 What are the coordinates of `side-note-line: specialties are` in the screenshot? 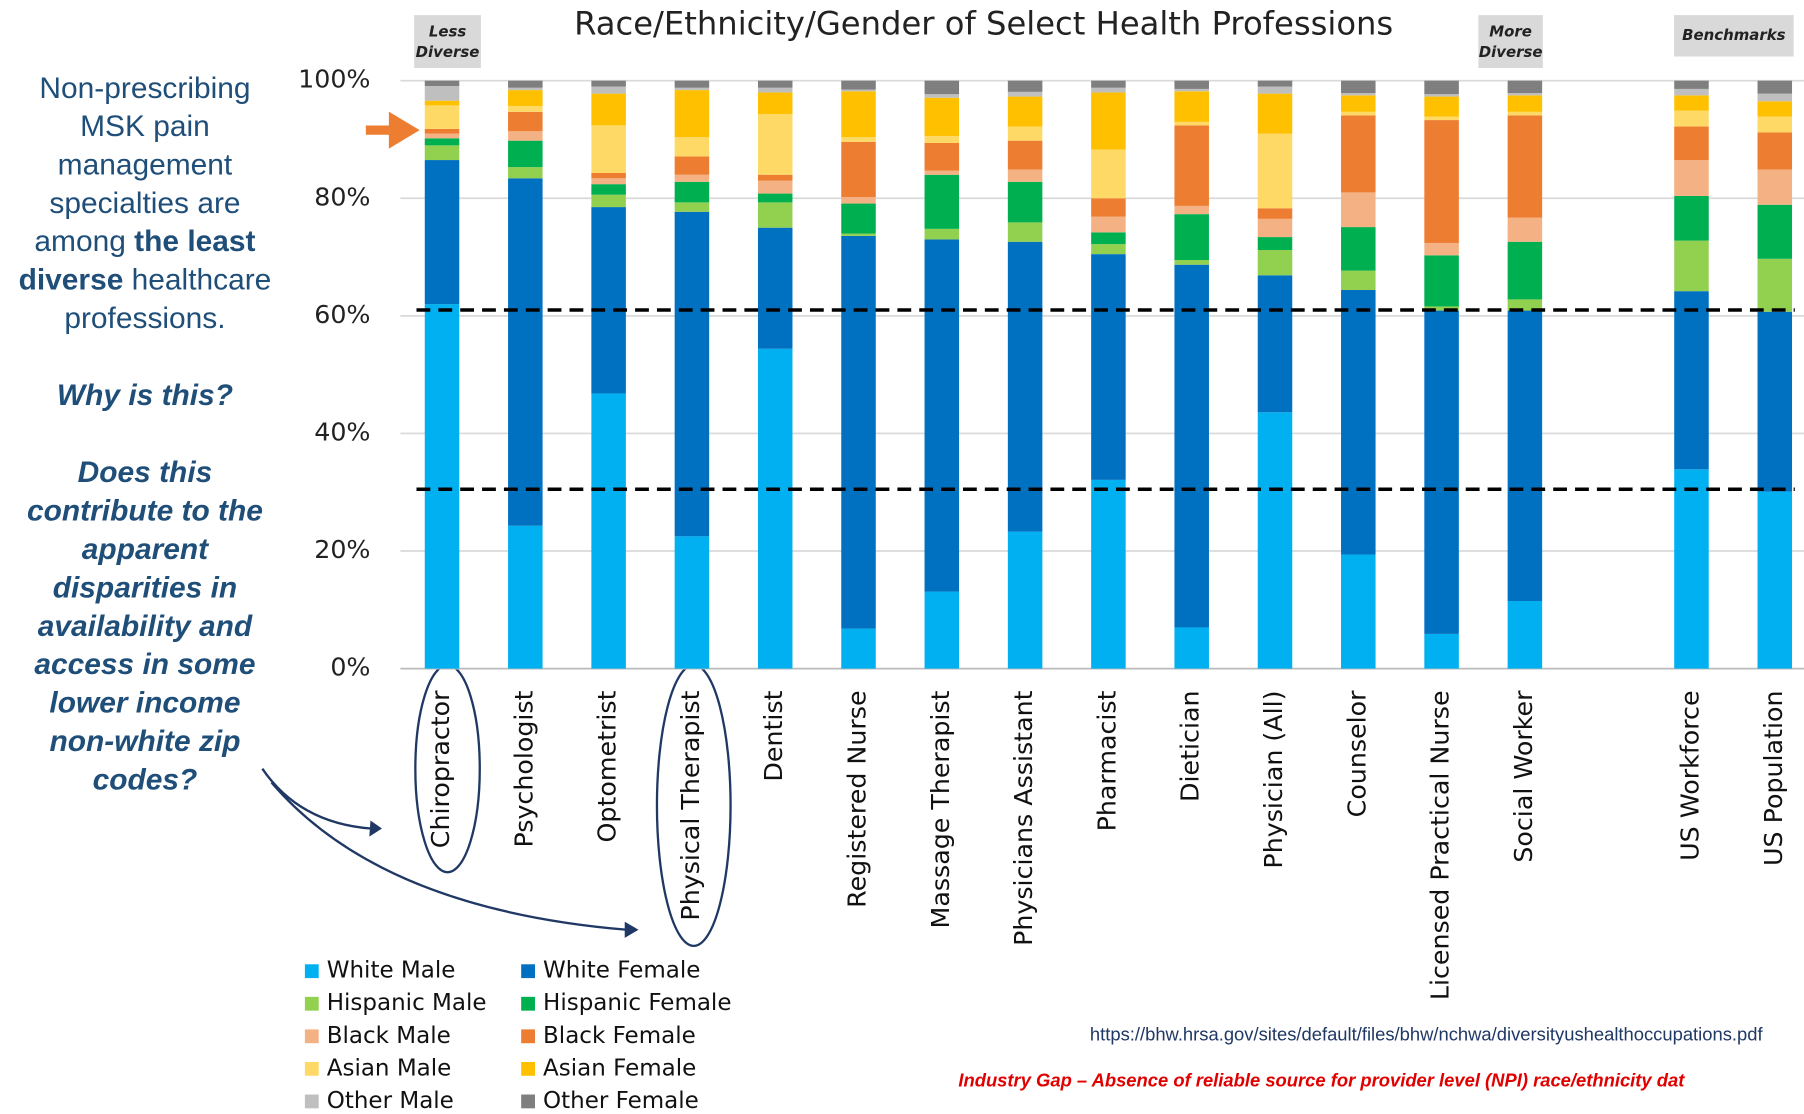 It's located at (144, 203).